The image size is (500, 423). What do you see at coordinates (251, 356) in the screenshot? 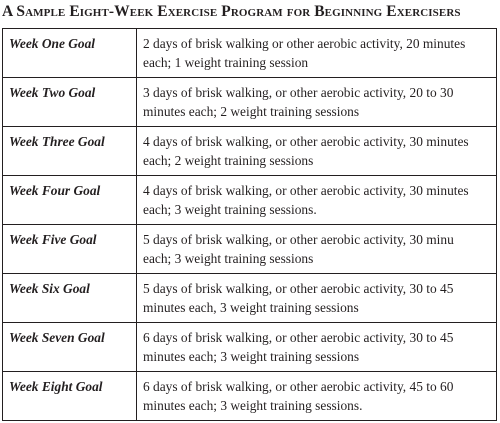
I see `description-line: minutes each; 3 weight training sessions` at bounding box center [251, 356].